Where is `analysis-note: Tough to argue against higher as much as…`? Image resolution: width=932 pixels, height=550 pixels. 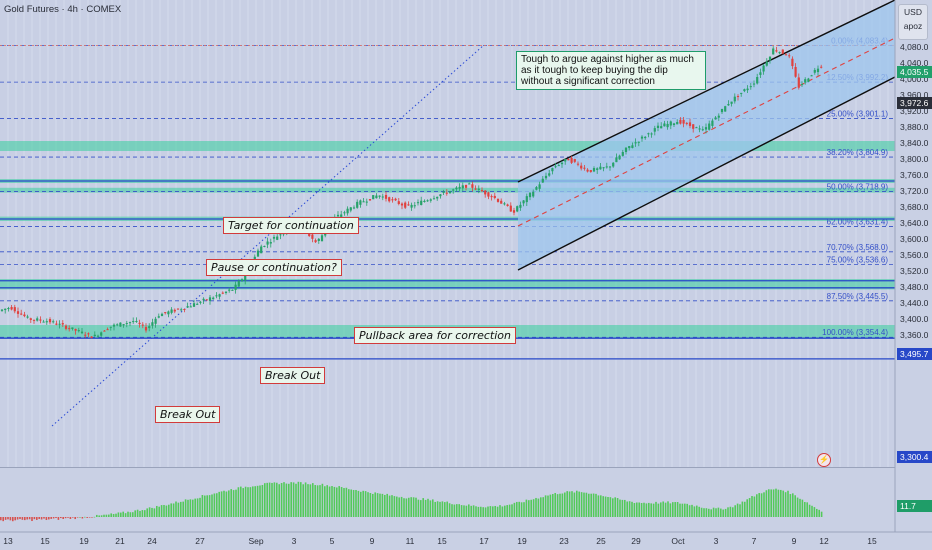 analysis-note: Tough to argue against higher as much as… is located at coordinates (611, 70).